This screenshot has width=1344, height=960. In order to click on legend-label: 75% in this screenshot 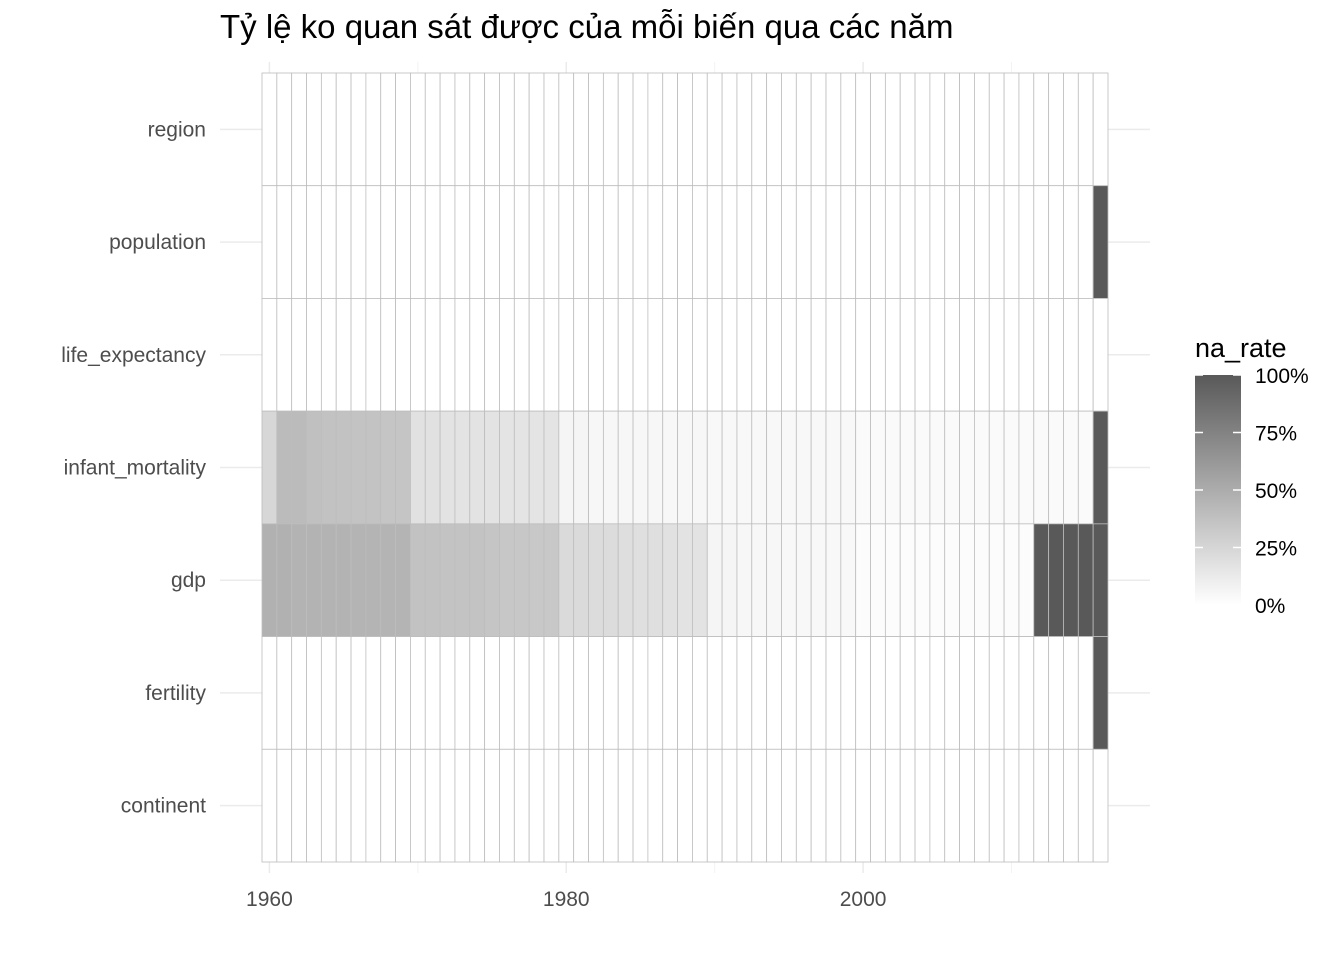, I will do `click(1276, 434)`.